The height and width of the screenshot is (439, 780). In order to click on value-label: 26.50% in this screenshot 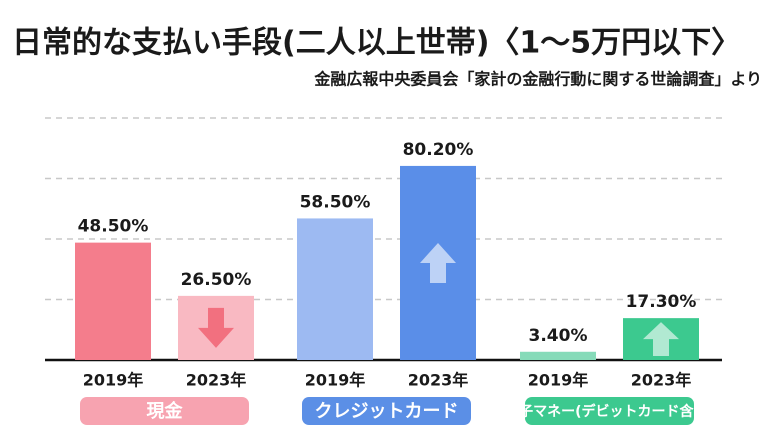, I will do `click(216, 280)`.